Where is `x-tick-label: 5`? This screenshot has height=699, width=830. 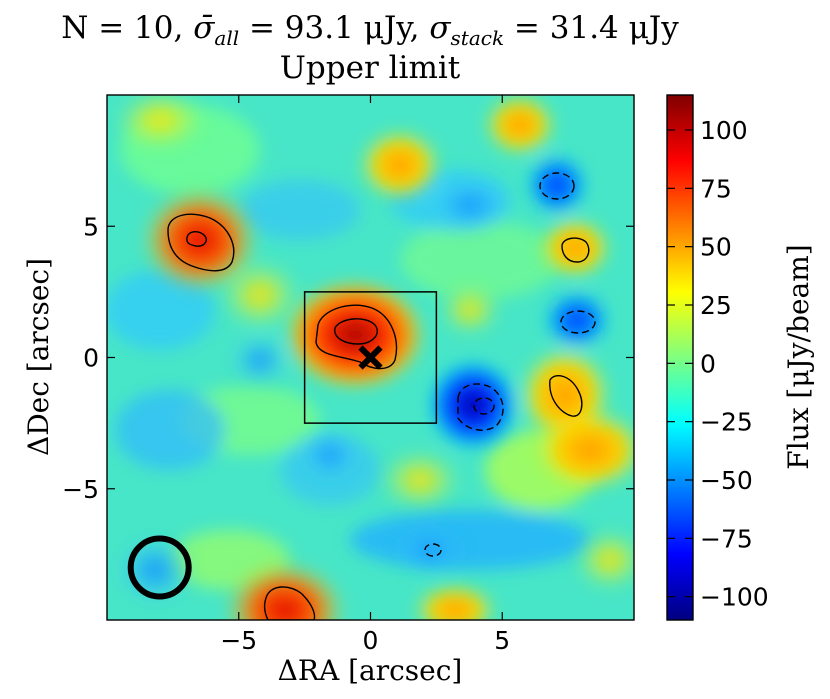 x-tick-label: 5 is located at coordinates (502, 640).